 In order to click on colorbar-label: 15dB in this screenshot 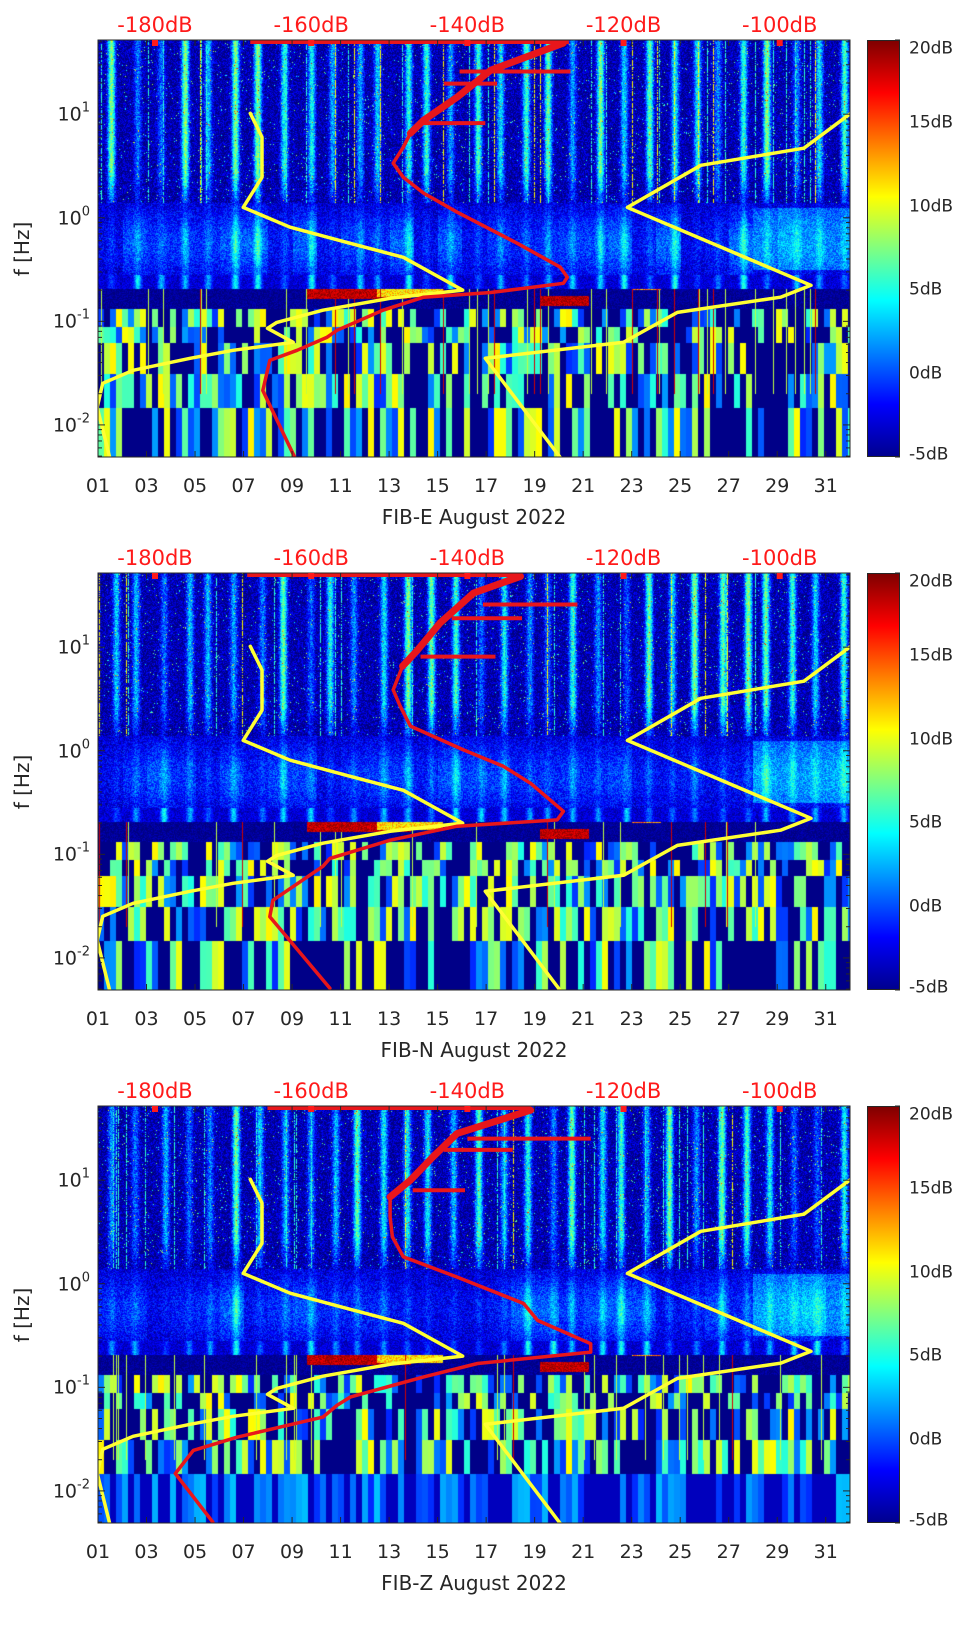, I will do `click(931, 122)`.